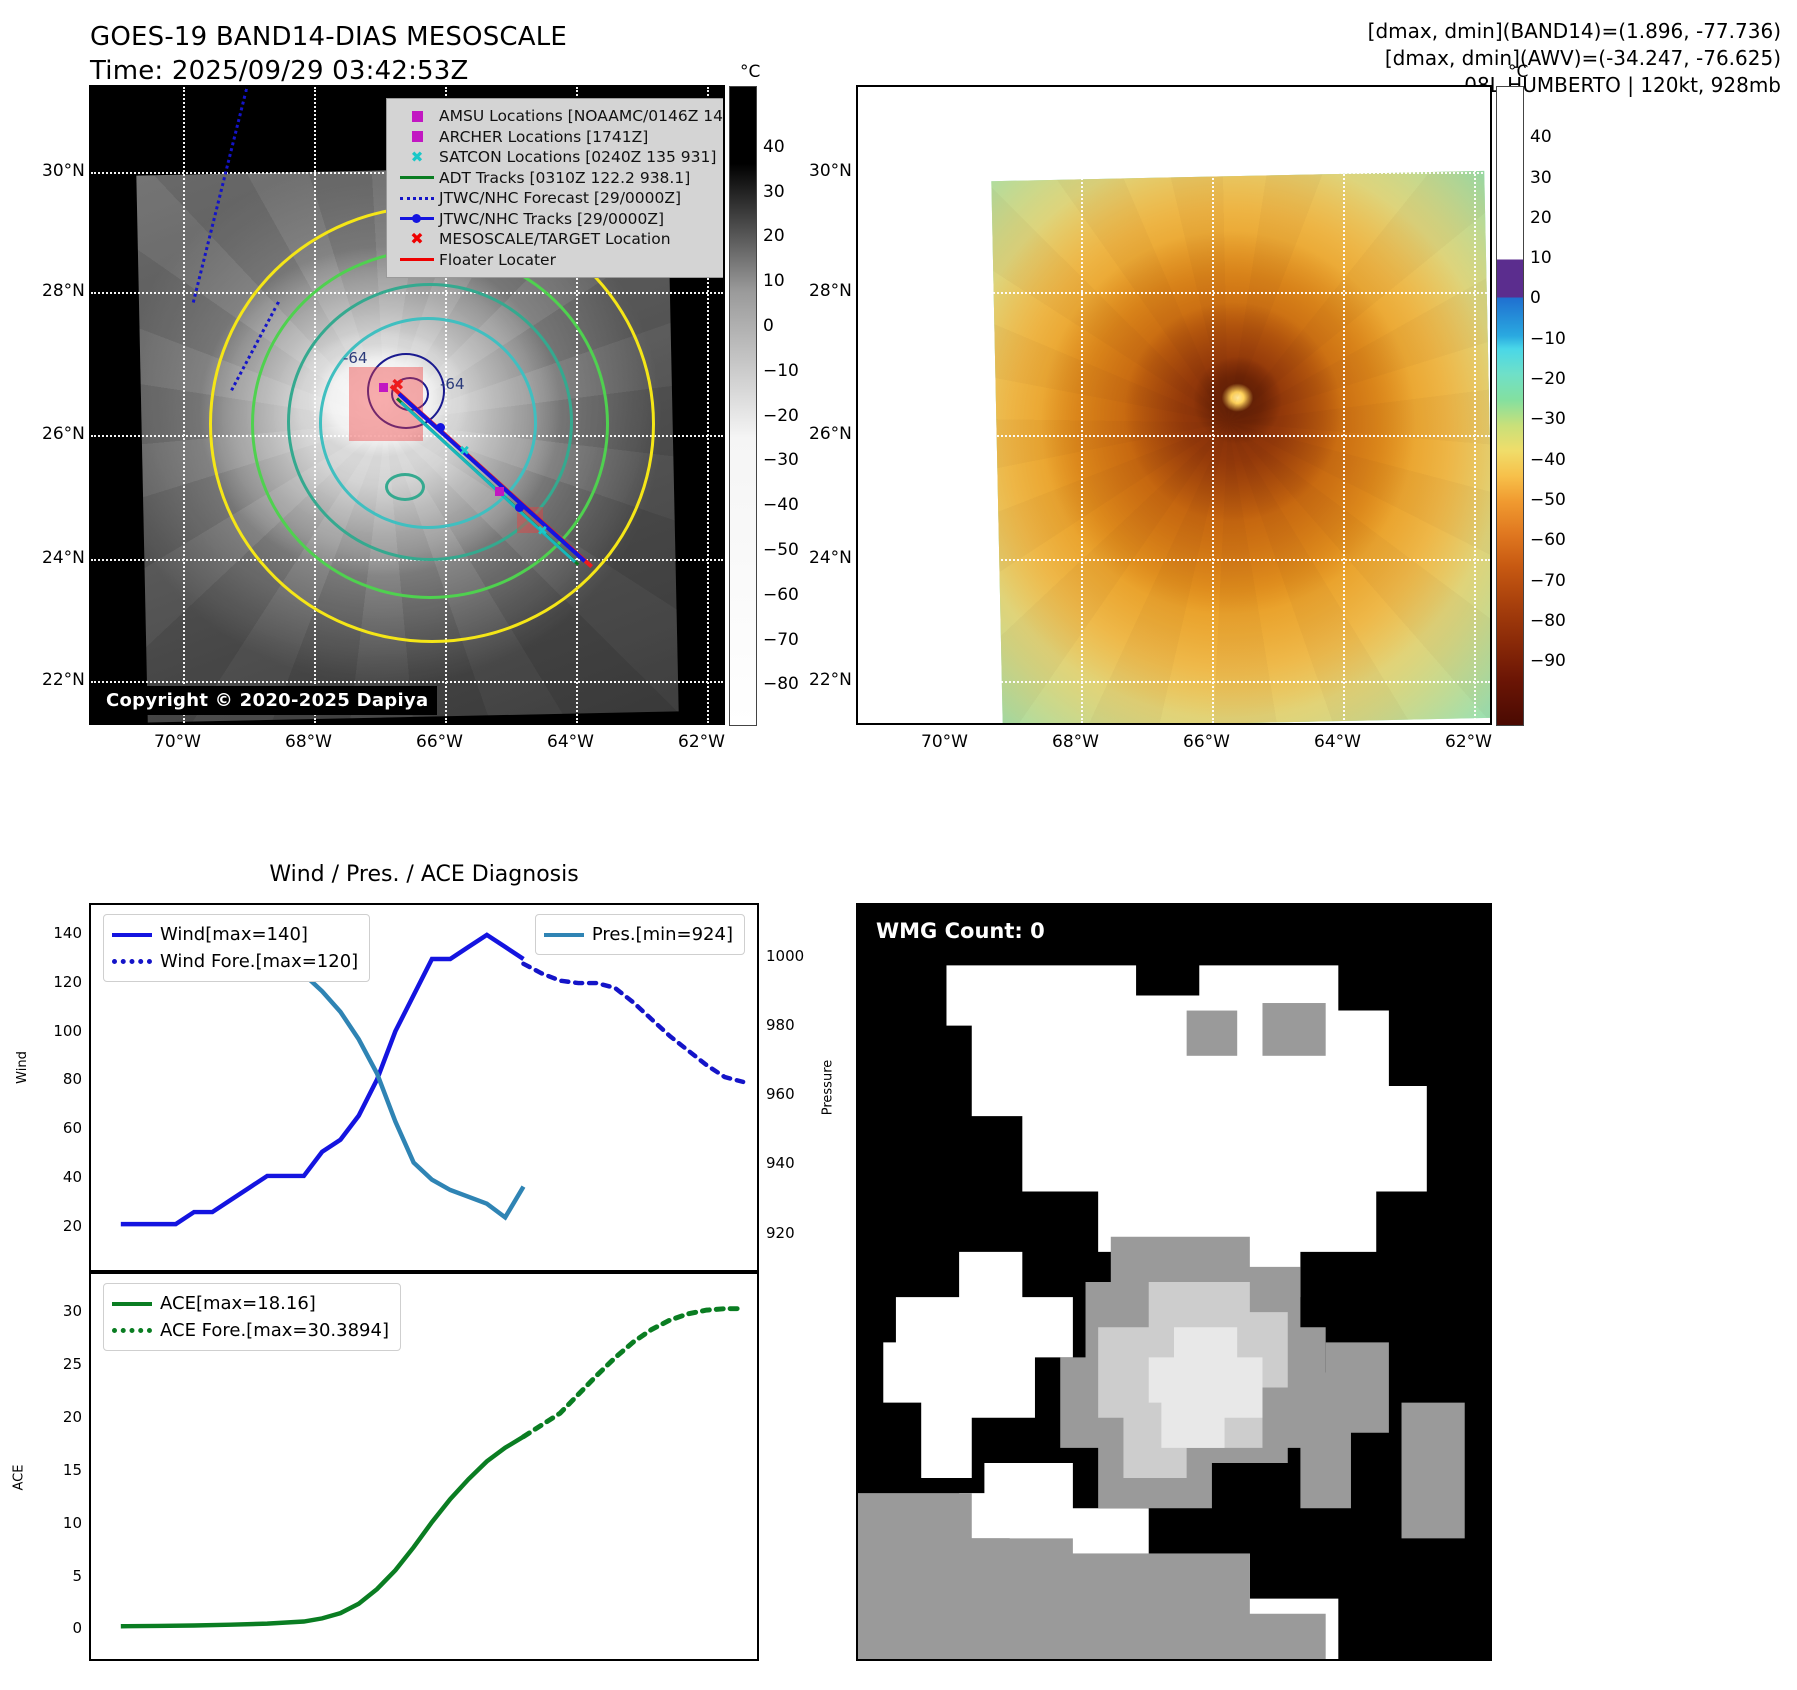 This screenshot has width=1797, height=1690. I want to click on jtwc-track-point-a, so click(440, 427).